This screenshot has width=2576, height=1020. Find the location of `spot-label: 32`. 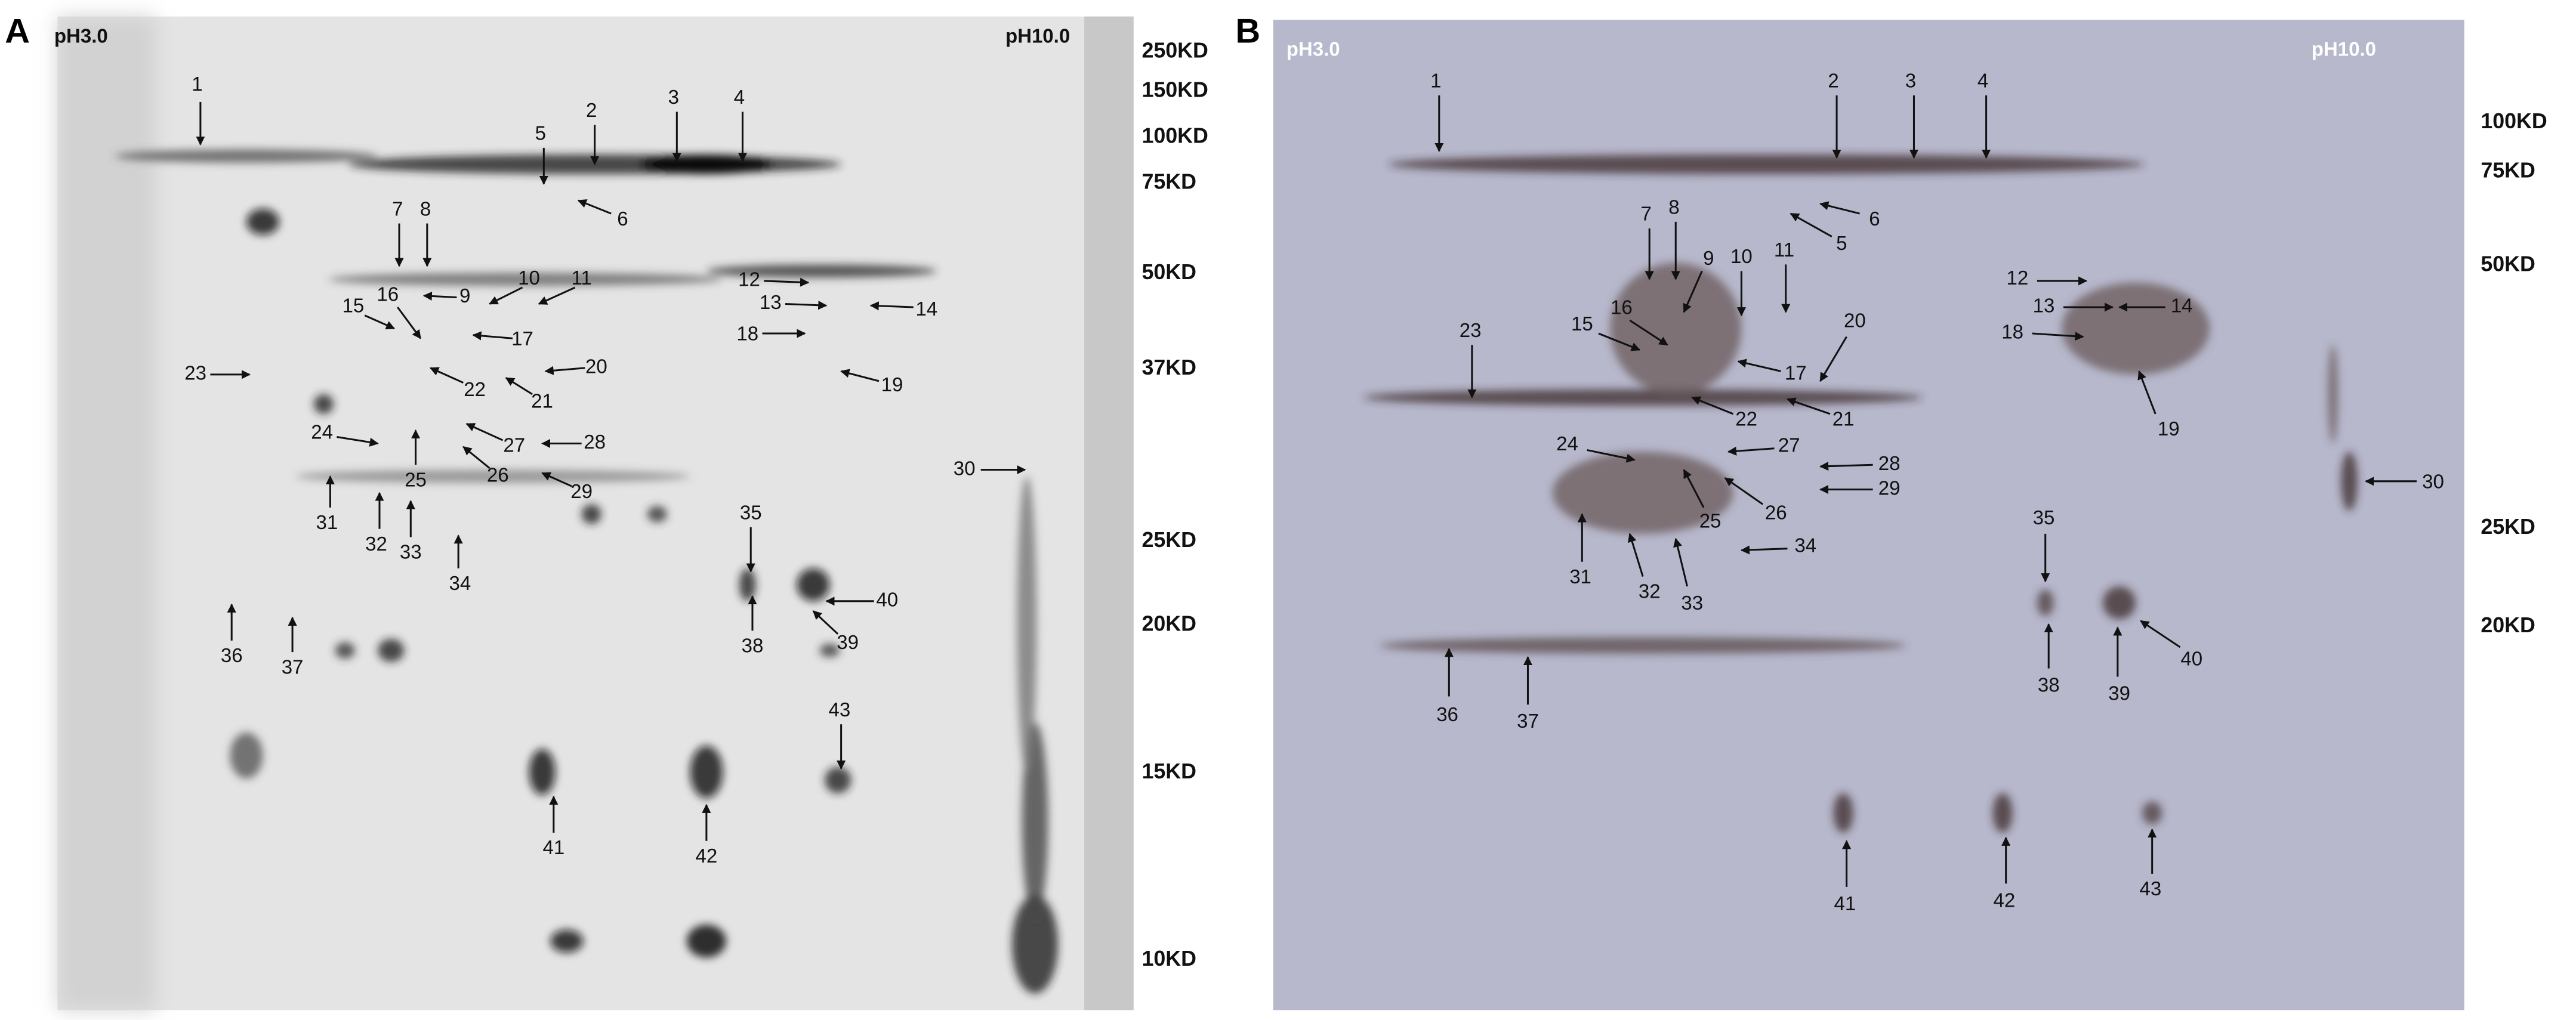

spot-label: 32 is located at coordinates (1650, 591).